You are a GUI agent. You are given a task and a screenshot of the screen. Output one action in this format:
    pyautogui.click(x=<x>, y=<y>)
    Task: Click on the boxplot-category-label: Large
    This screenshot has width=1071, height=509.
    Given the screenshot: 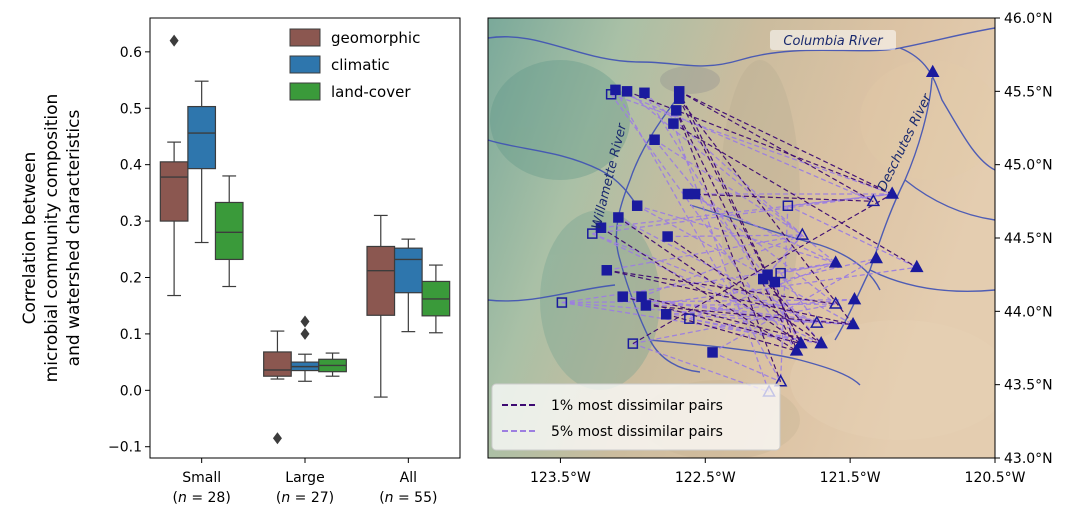 What is the action you would take?
    pyautogui.click(x=304, y=478)
    